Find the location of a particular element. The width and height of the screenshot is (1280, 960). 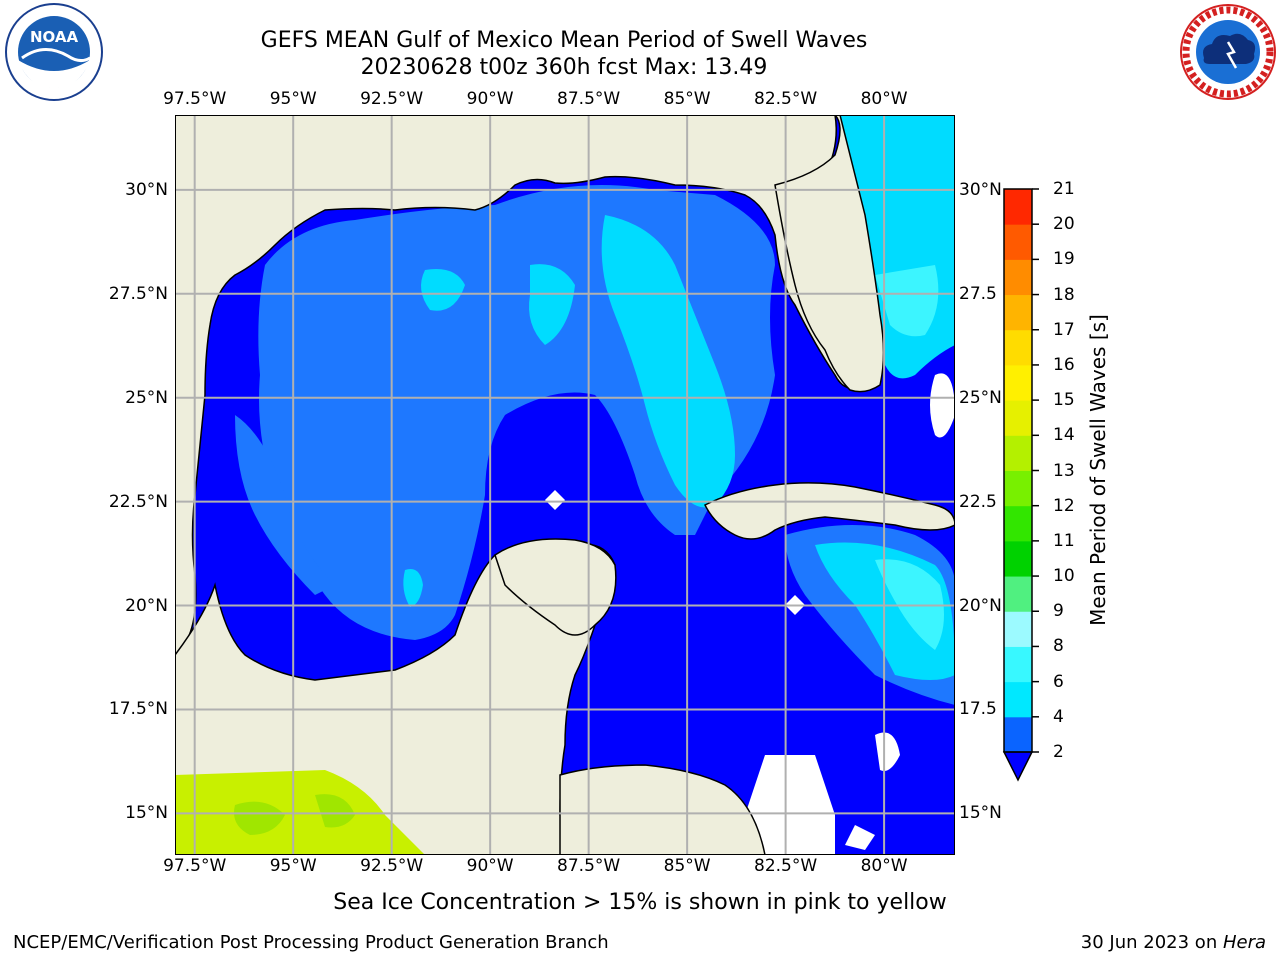

colorbar-tick-label: 12 is located at coordinates (1064, 505).